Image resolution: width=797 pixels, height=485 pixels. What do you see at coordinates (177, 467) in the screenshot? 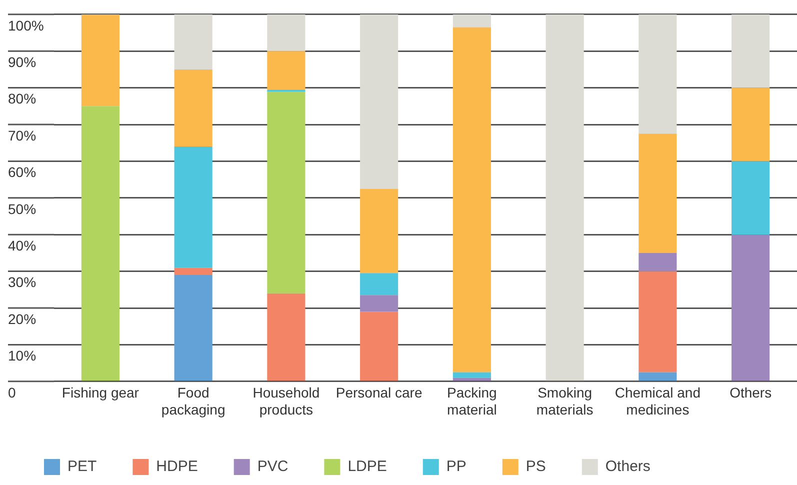
I see `legend-label: HDPE` at bounding box center [177, 467].